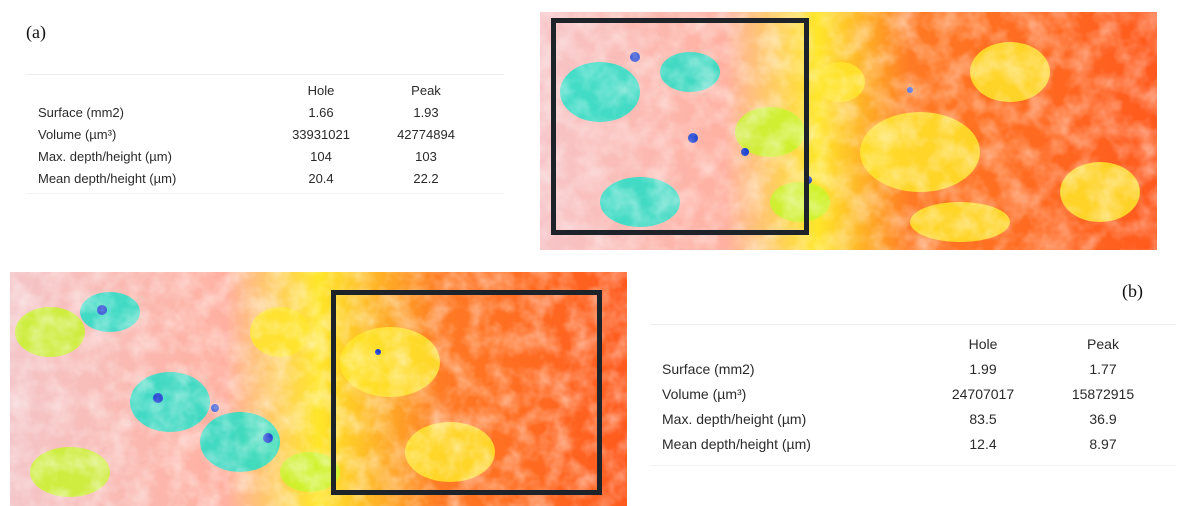 The height and width of the screenshot is (506, 1181). I want to click on table-row: Max. depth/height (µm) 104 103, so click(254, 156).